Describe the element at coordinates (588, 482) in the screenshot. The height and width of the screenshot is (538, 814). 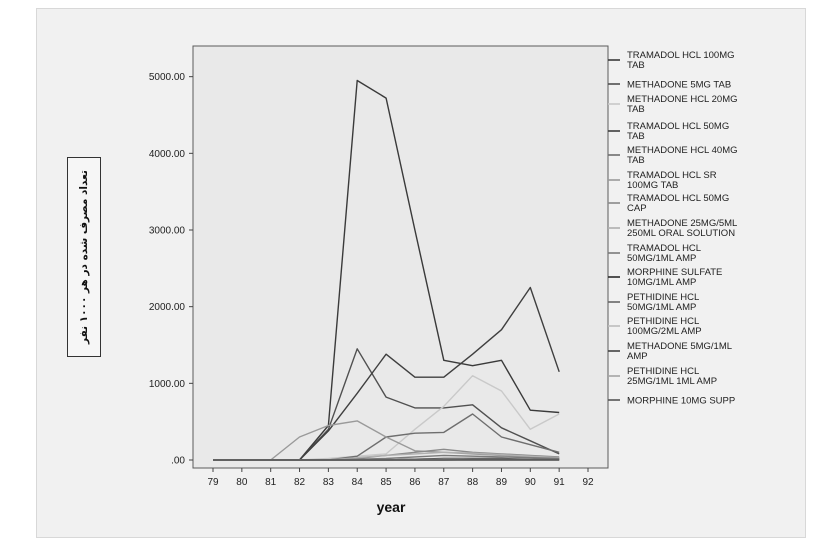
I see `x-tick-label: 92` at that location.